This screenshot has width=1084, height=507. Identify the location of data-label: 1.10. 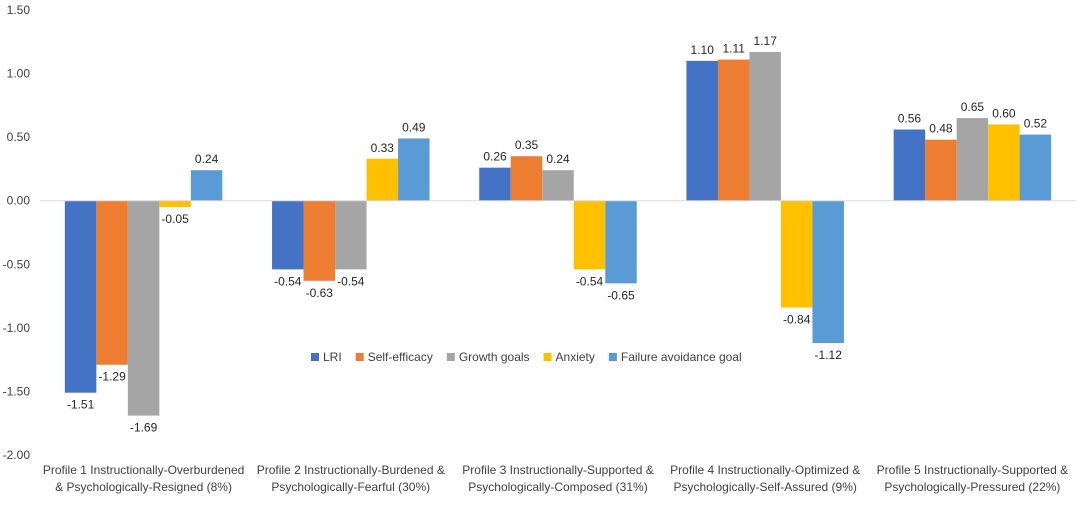
(703, 50).